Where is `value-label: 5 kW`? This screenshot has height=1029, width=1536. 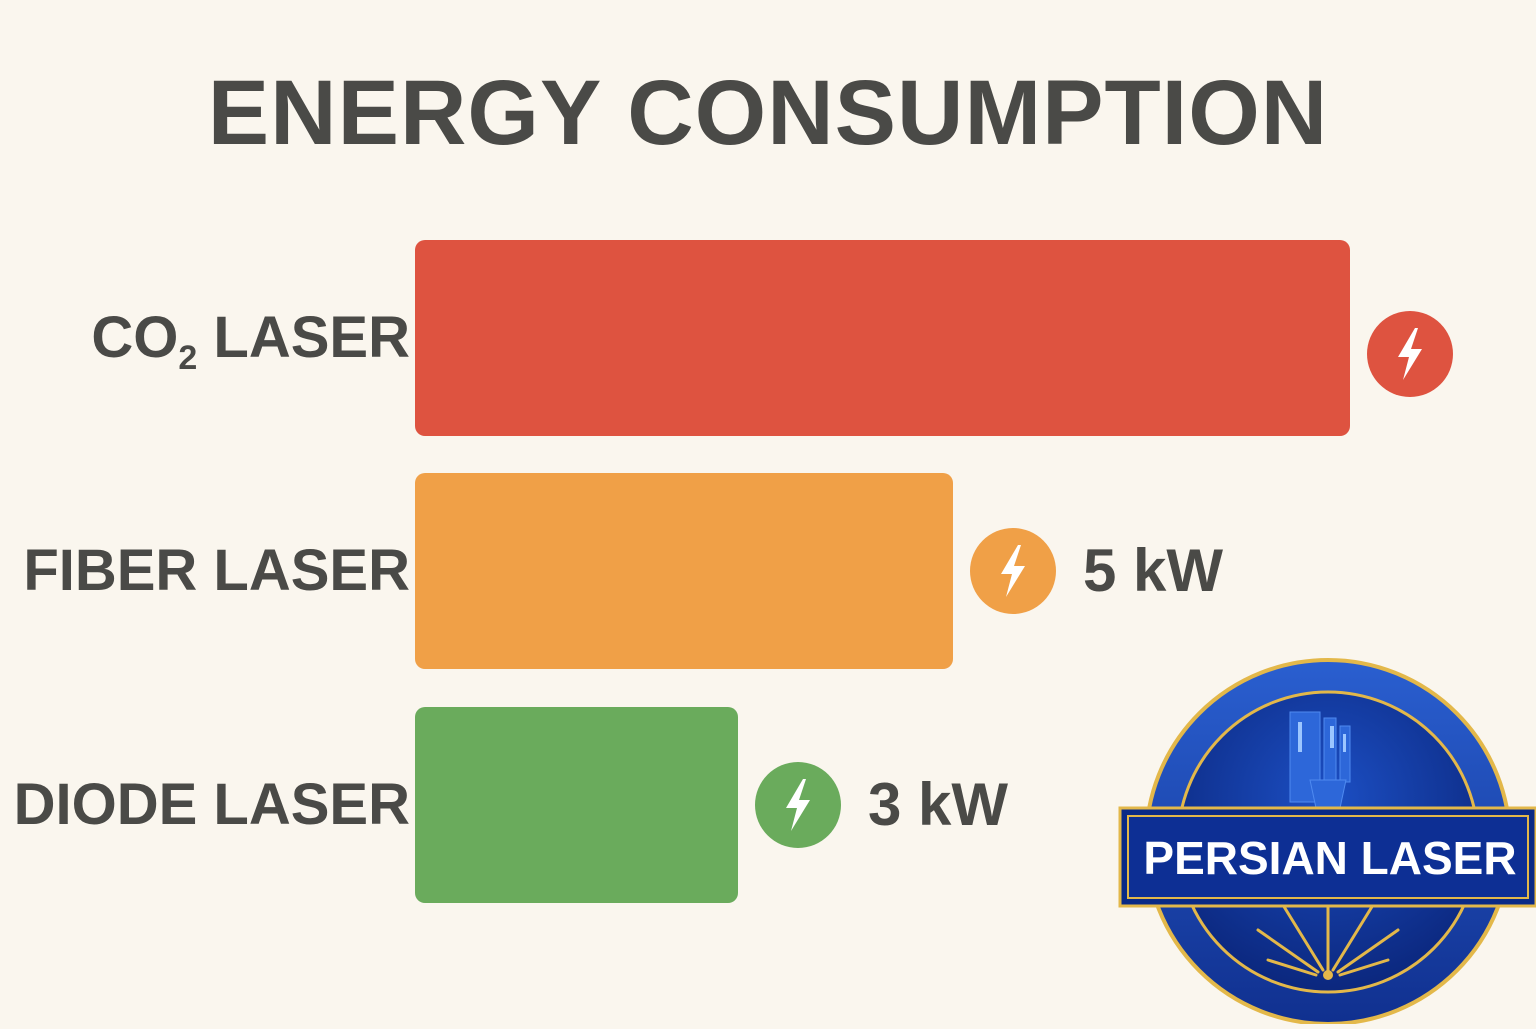
value-label: 5 kW is located at coordinates (1153, 570).